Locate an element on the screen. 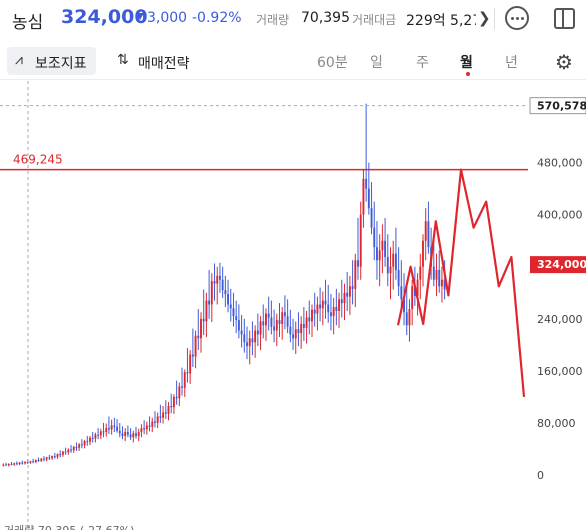 The height and width of the screenshot is (530, 586). trade-strategy-icon: ⇅ is located at coordinates (123, 60).